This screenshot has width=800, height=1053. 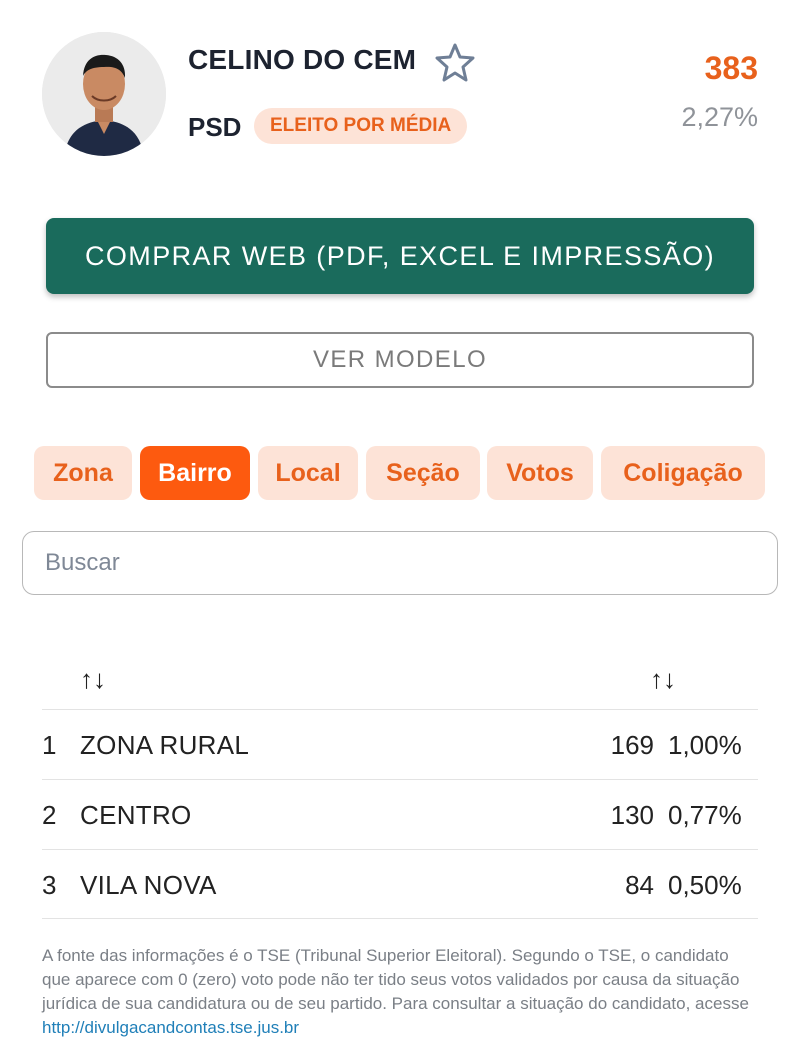 What do you see at coordinates (308, 473) in the screenshot?
I see `tab-local: Local` at bounding box center [308, 473].